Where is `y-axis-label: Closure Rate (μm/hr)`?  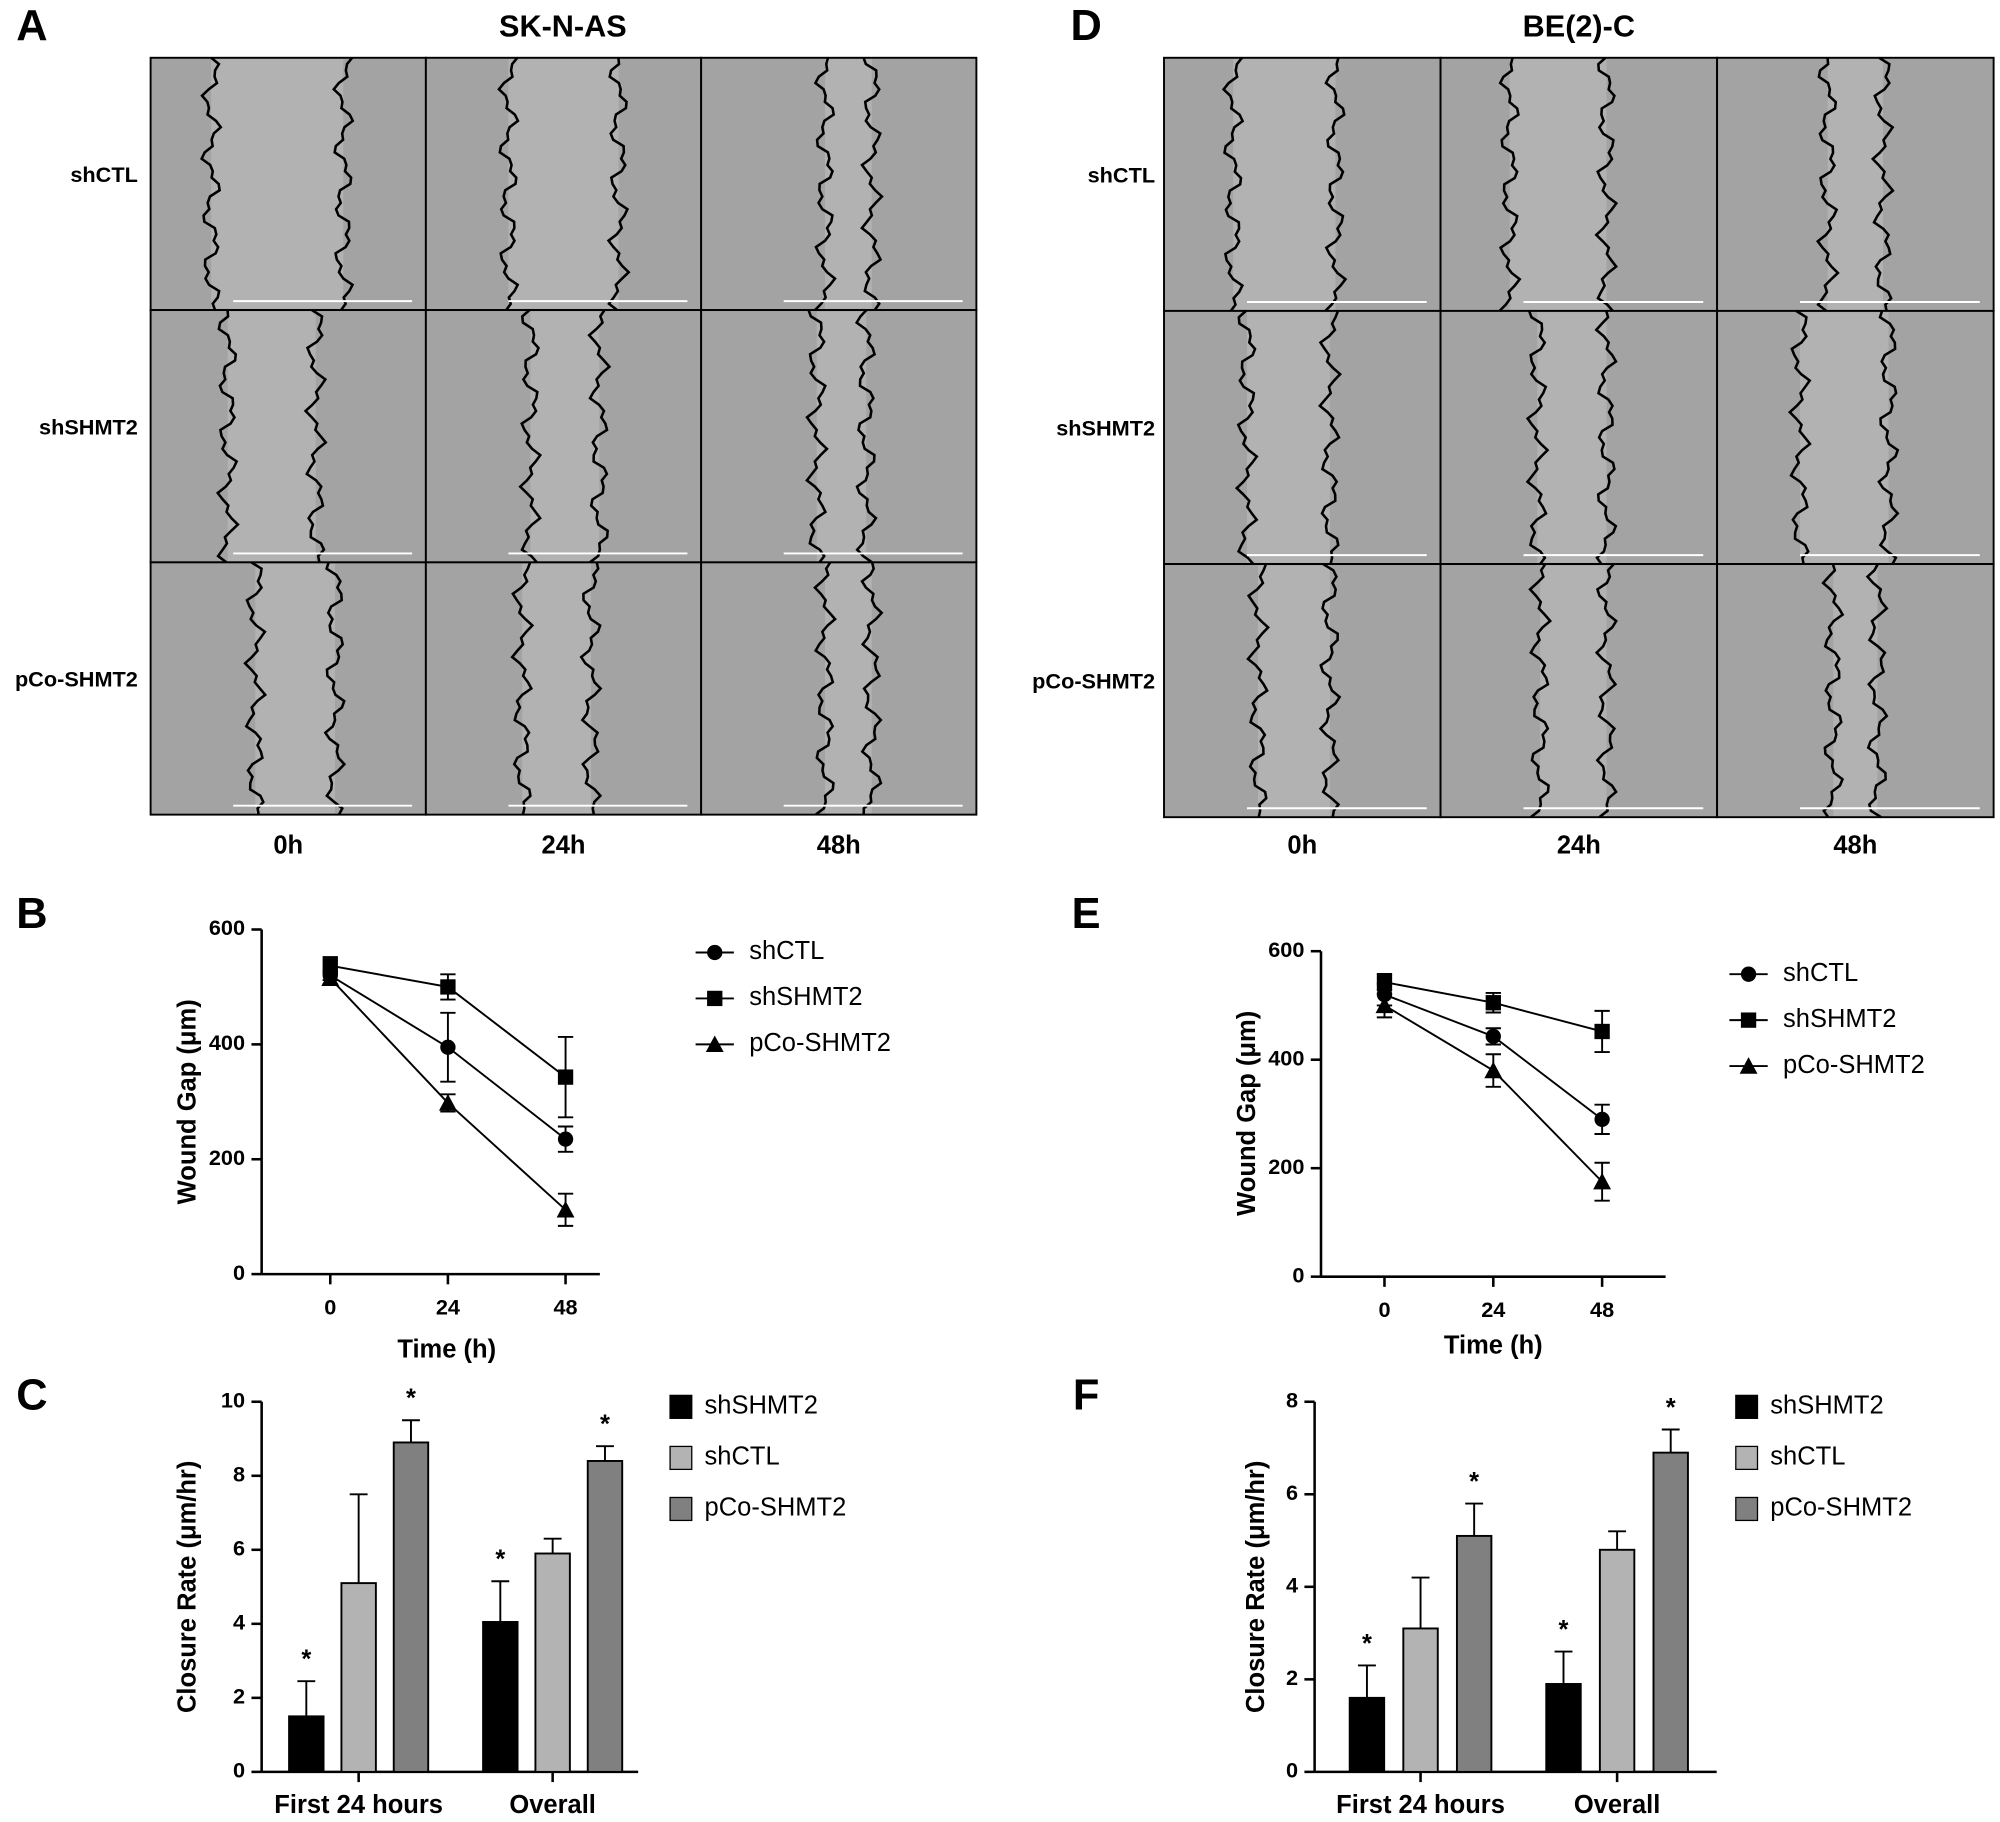 y-axis-label: Closure Rate (μm/hr) is located at coordinates (1256, 1587).